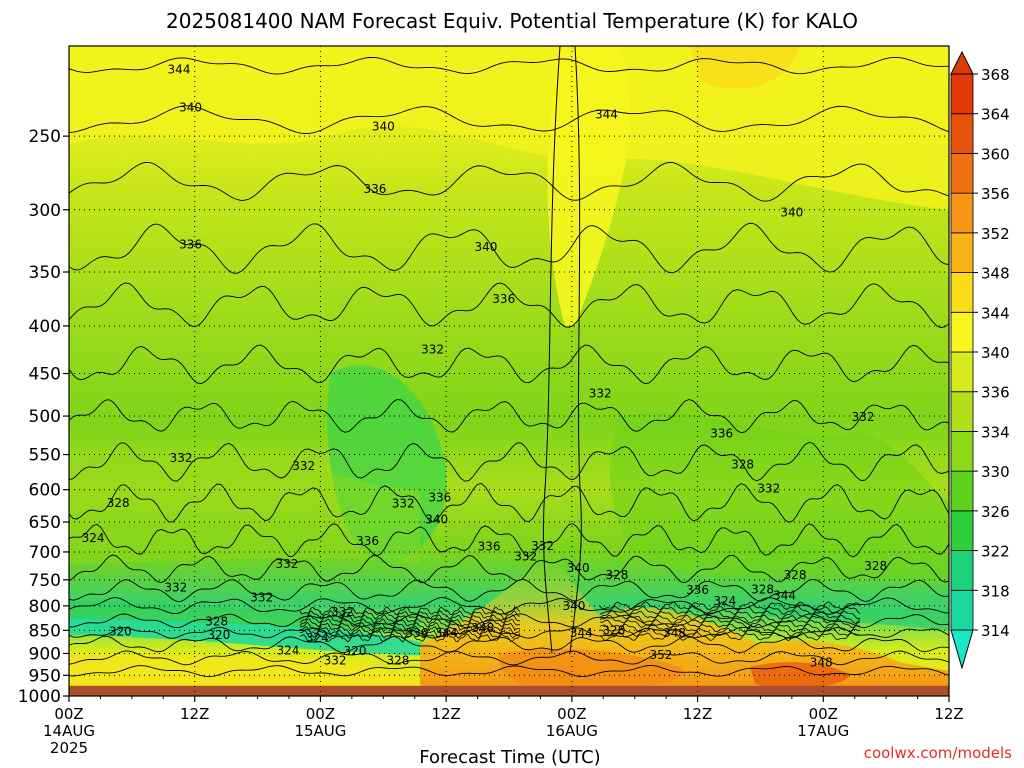  What do you see at coordinates (244, 618) in the screenshot?
I see `low-cool-edge` at bounding box center [244, 618].